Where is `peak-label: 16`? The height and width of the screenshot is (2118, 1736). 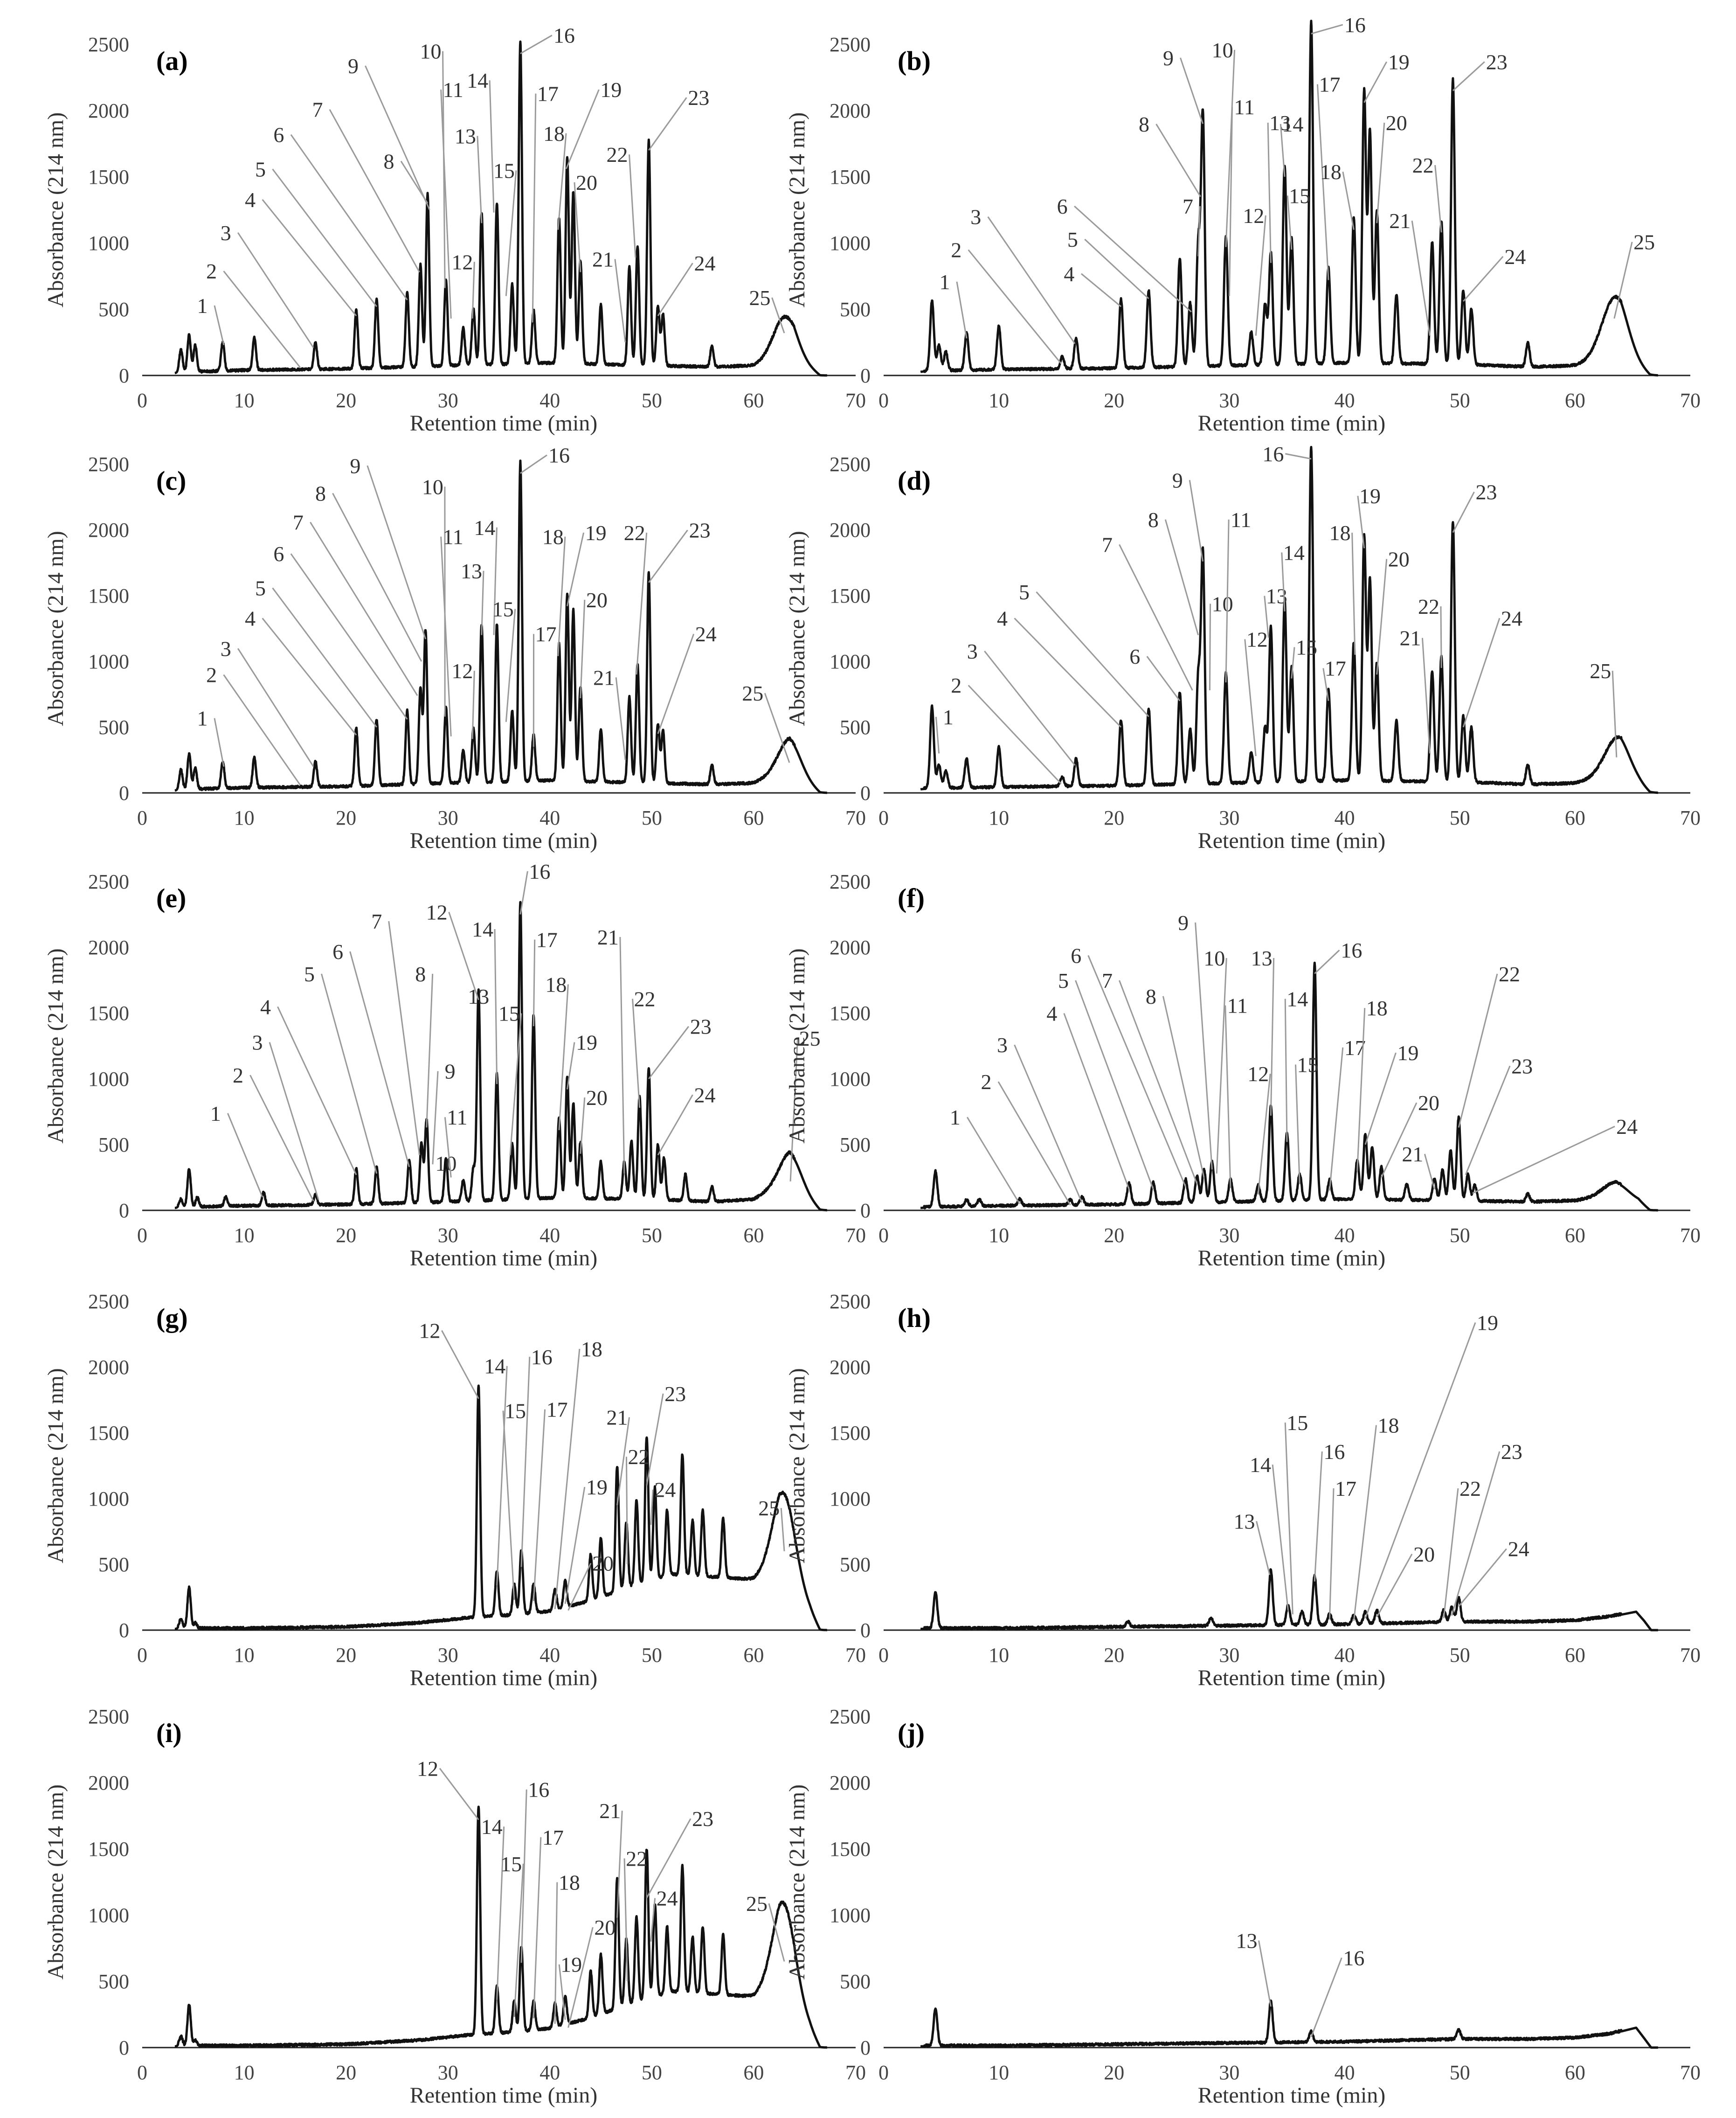 peak-label: 16 is located at coordinates (542, 1357).